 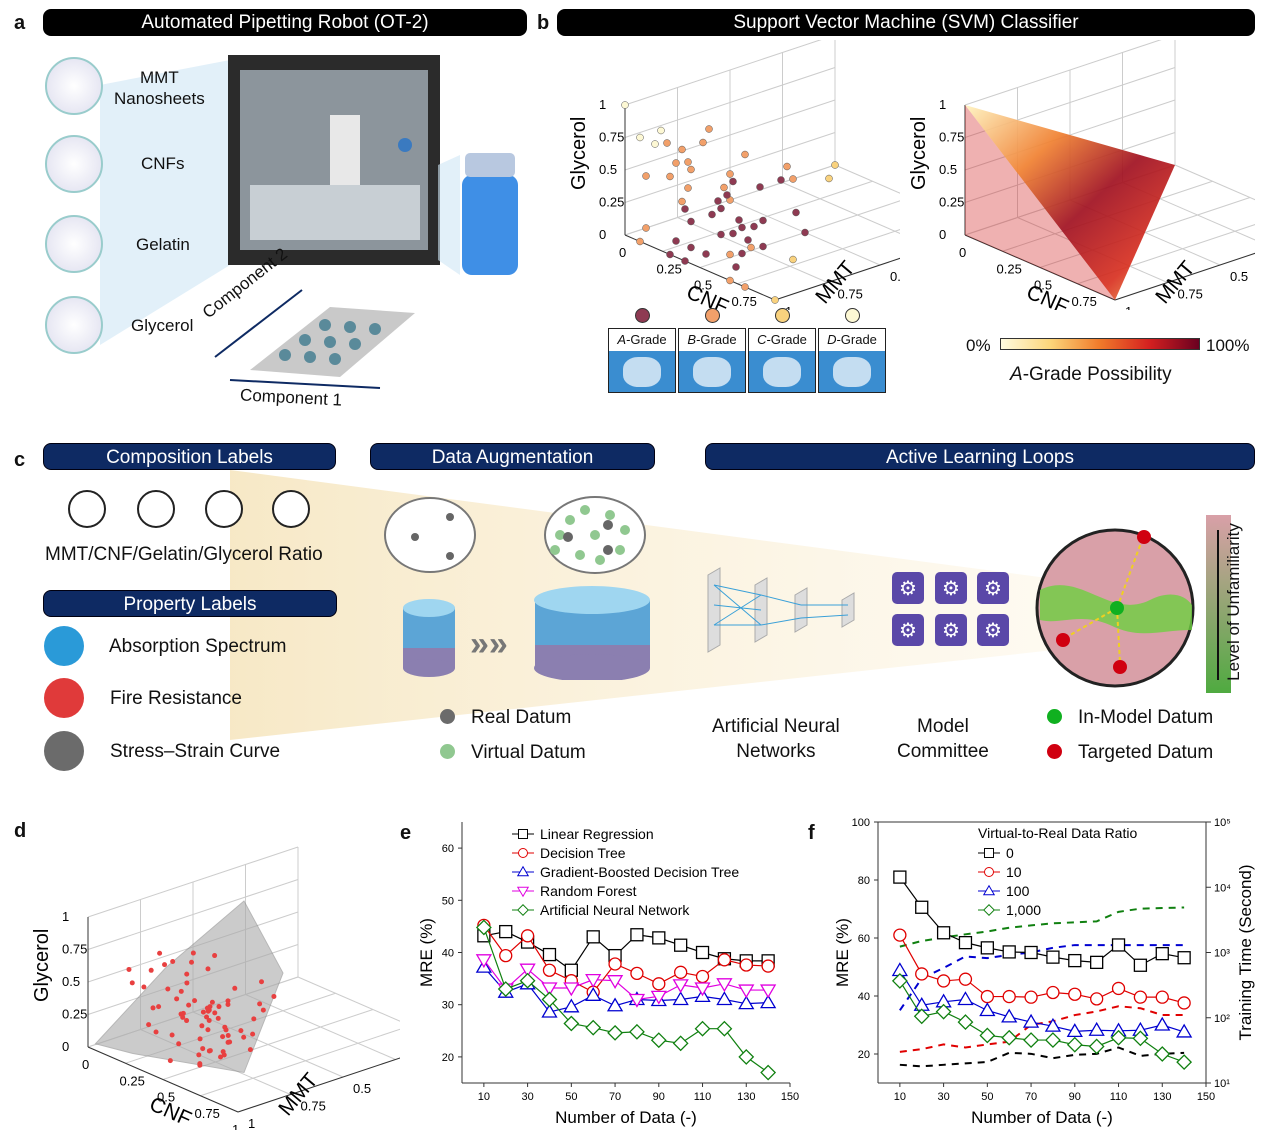 What do you see at coordinates (207, 1113) in the screenshot?
I see `x-tick-label: 0.75` at bounding box center [207, 1113].